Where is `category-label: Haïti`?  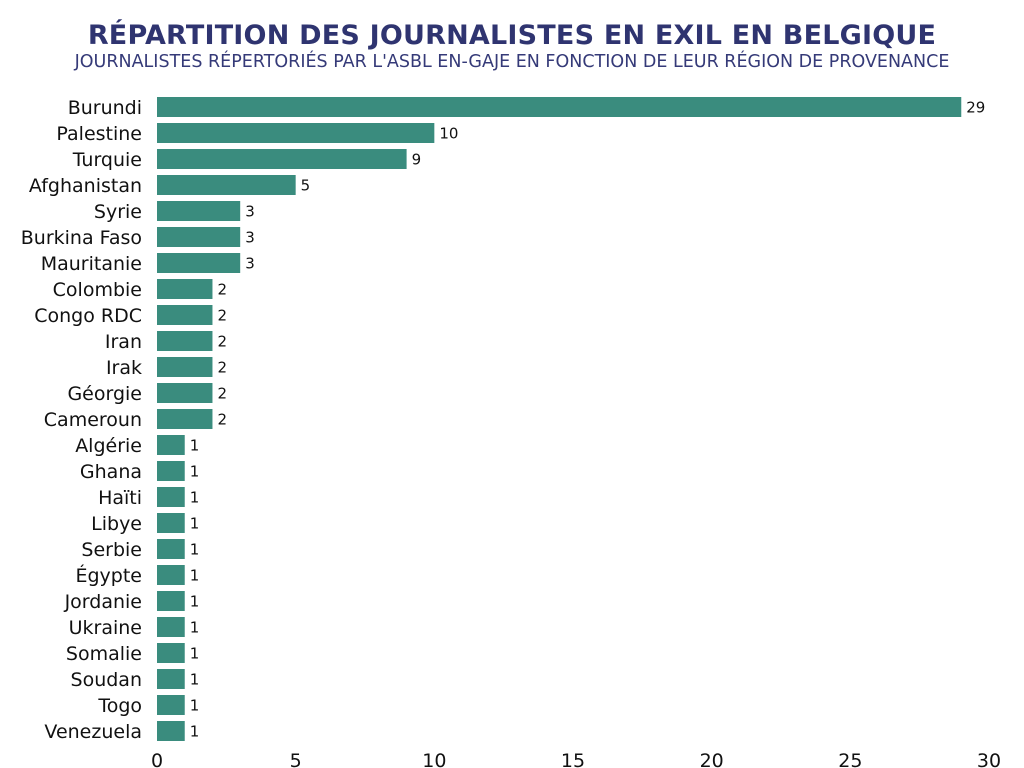 category-label: Haïti is located at coordinates (120, 498).